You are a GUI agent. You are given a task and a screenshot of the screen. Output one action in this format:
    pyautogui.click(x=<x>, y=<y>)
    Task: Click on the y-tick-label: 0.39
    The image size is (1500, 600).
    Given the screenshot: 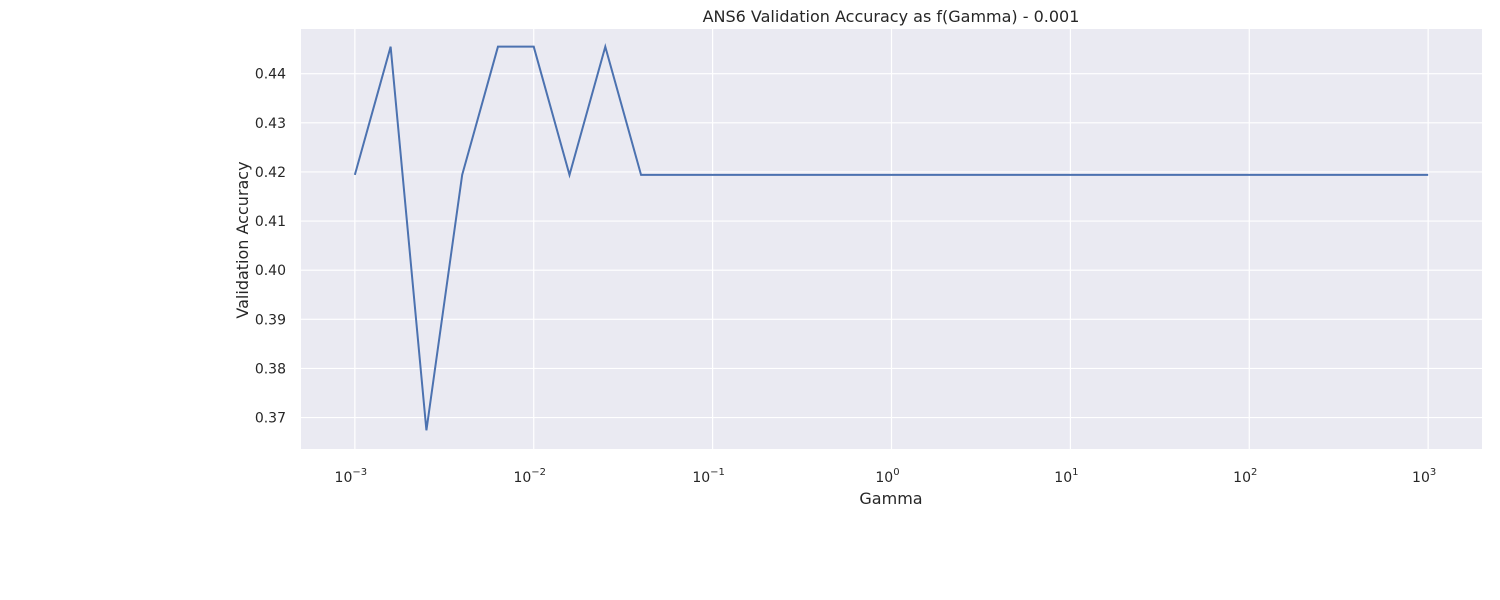 What is the action you would take?
    pyautogui.click(x=270, y=320)
    